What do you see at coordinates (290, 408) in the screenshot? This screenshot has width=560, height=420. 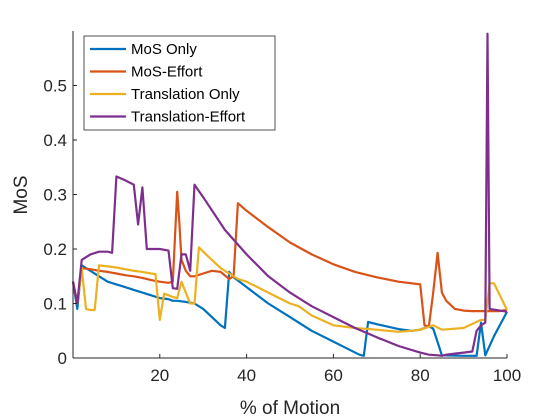 I see `x-axis-label: % of Motion` at bounding box center [290, 408].